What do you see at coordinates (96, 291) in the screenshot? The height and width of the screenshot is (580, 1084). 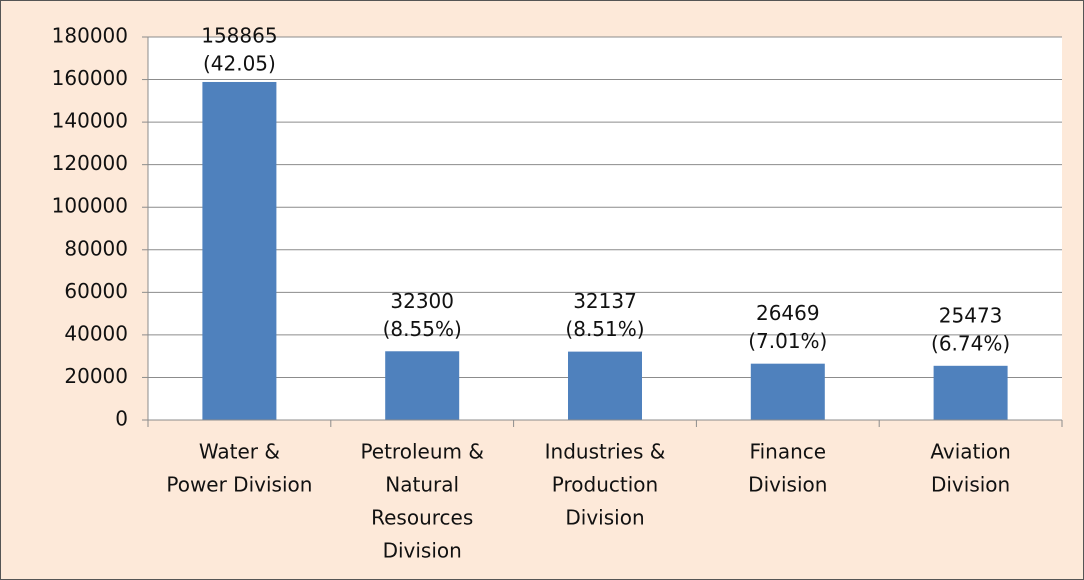 I see `y-tick-label: 60000` at bounding box center [96, 291].